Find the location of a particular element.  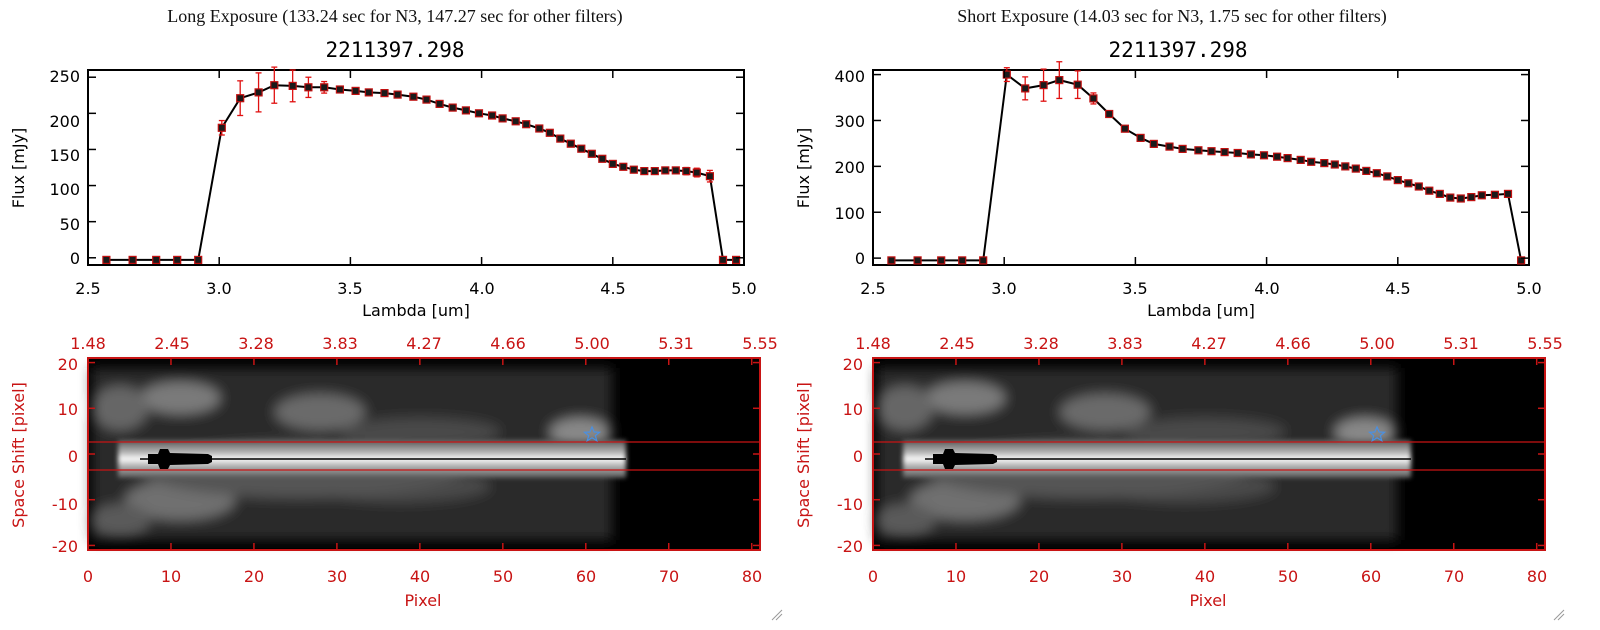

top-tick-label: 3.83 is located at coordinates (1125, 343).